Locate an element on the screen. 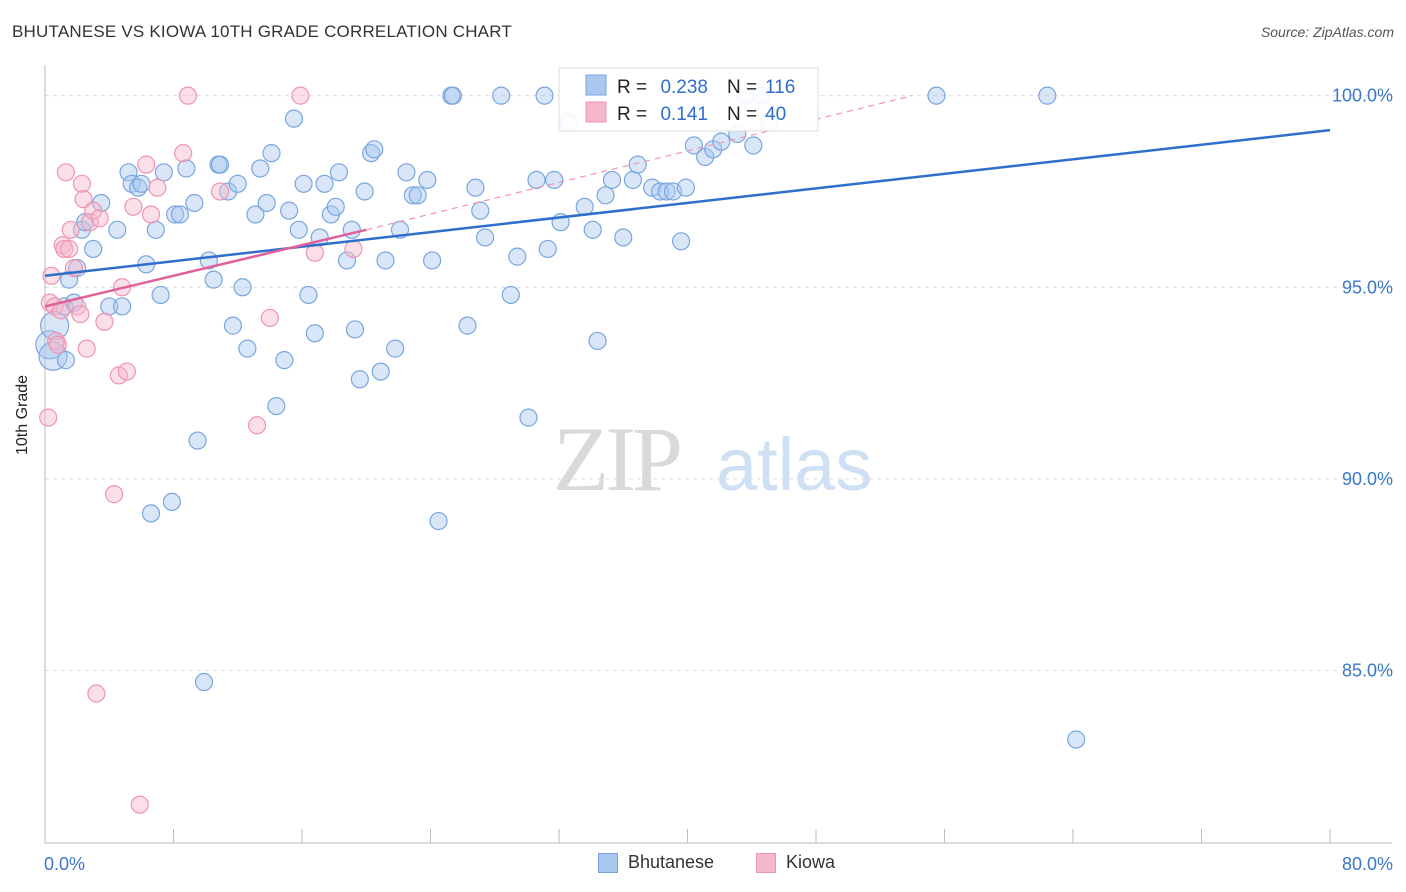 The image size is (1406, 892). x-tick-label: 0.0% is located at coordinates (64, 864).